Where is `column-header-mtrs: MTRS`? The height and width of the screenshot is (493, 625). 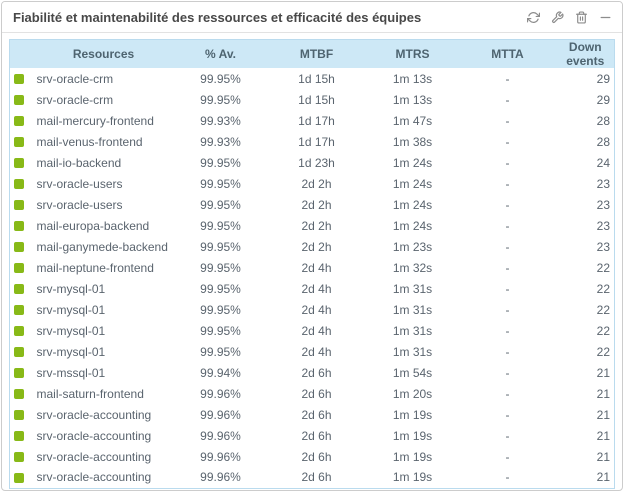 column-header-mtrs: MTRS is located at coordinates (412, 53).